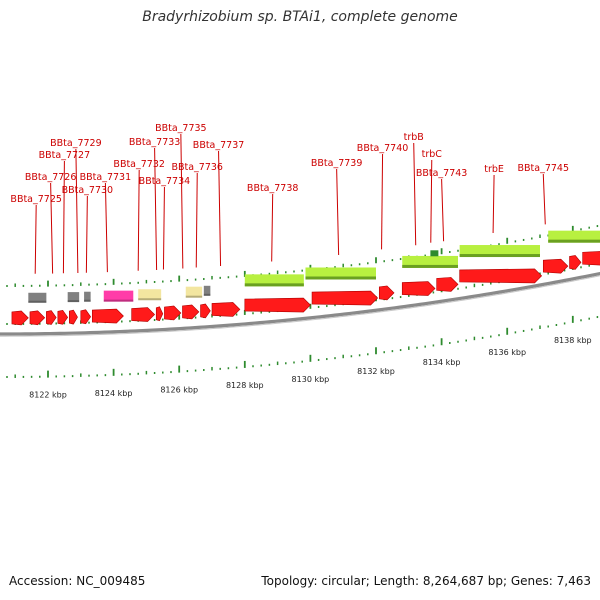 Image resolution: width=600 pixels, height=600 pixels. Describe the element at coordinates (499, 251) in the screenshot. I see `lime-feature-block` at that location.